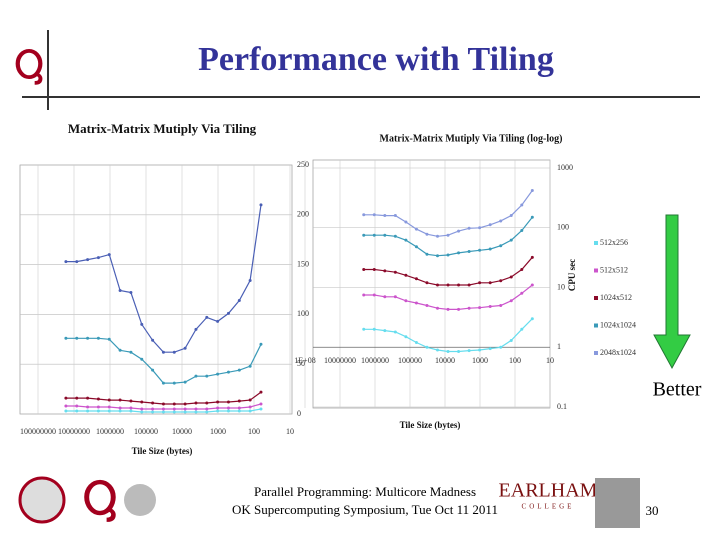 This screenshot has height=540, width=720. What do you see at coordinates (162, 451) in the screenshot?
I see `x-axis-label: Tile Size (bytes)` at bounding box center [162, 451].